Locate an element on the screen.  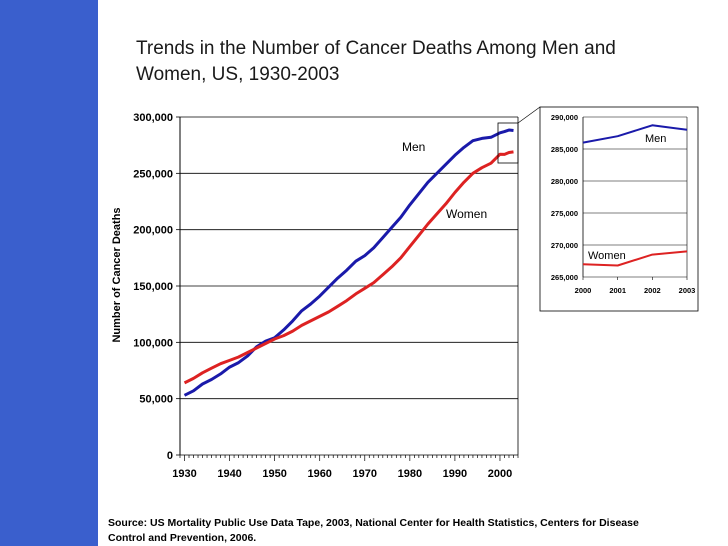
inset-x-tick-label: 2003 is located at coordinates (687, 290).